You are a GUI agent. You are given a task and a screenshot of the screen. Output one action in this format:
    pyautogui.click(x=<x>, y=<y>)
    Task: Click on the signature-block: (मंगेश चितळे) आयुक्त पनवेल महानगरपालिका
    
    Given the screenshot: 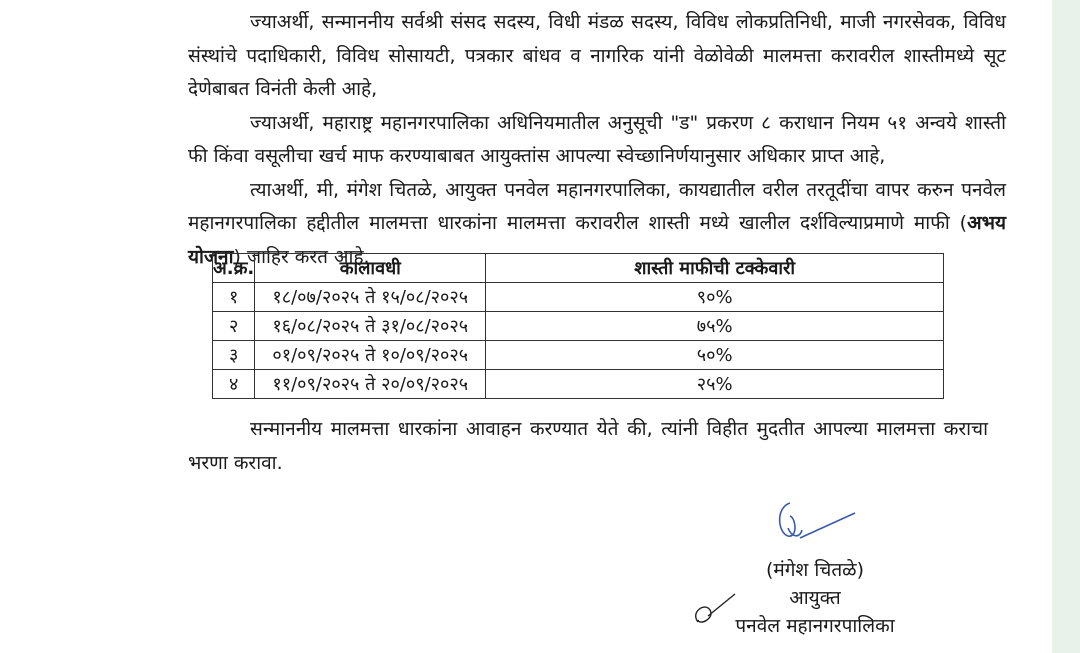 What is the action you would take?
    pyautogui.click(x=815, y=569)
    